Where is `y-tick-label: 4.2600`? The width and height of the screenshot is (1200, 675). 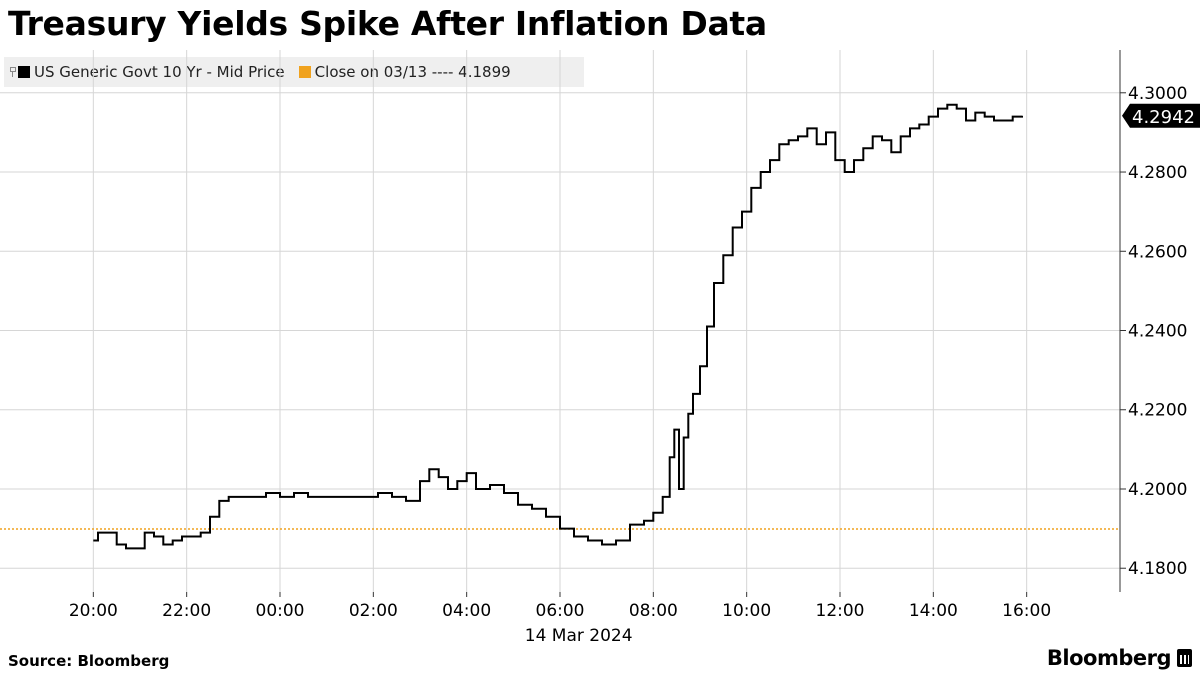
y-tick-label: 4.2600 is located at coordinates (1157, 252).